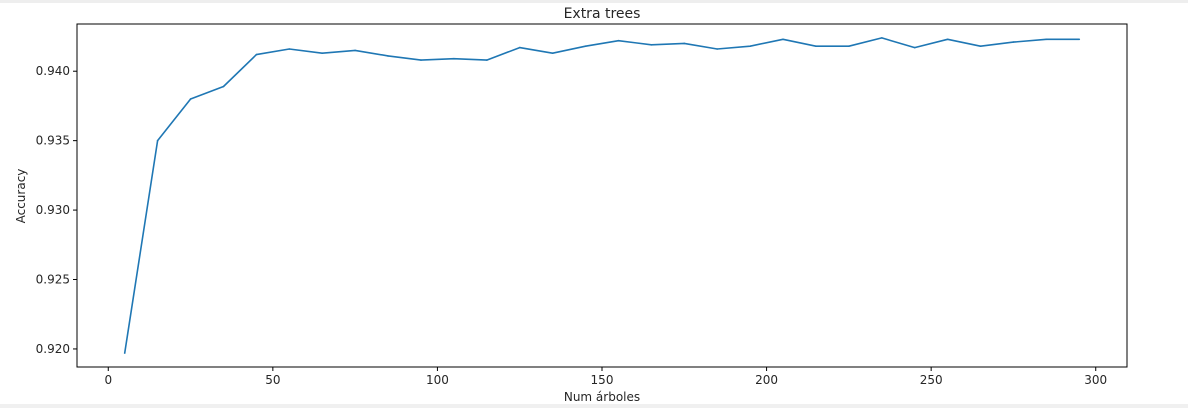  Describe the element at coordinates (602, 14) in the screenshot. I see `chart-title: Extra trees` at that location.